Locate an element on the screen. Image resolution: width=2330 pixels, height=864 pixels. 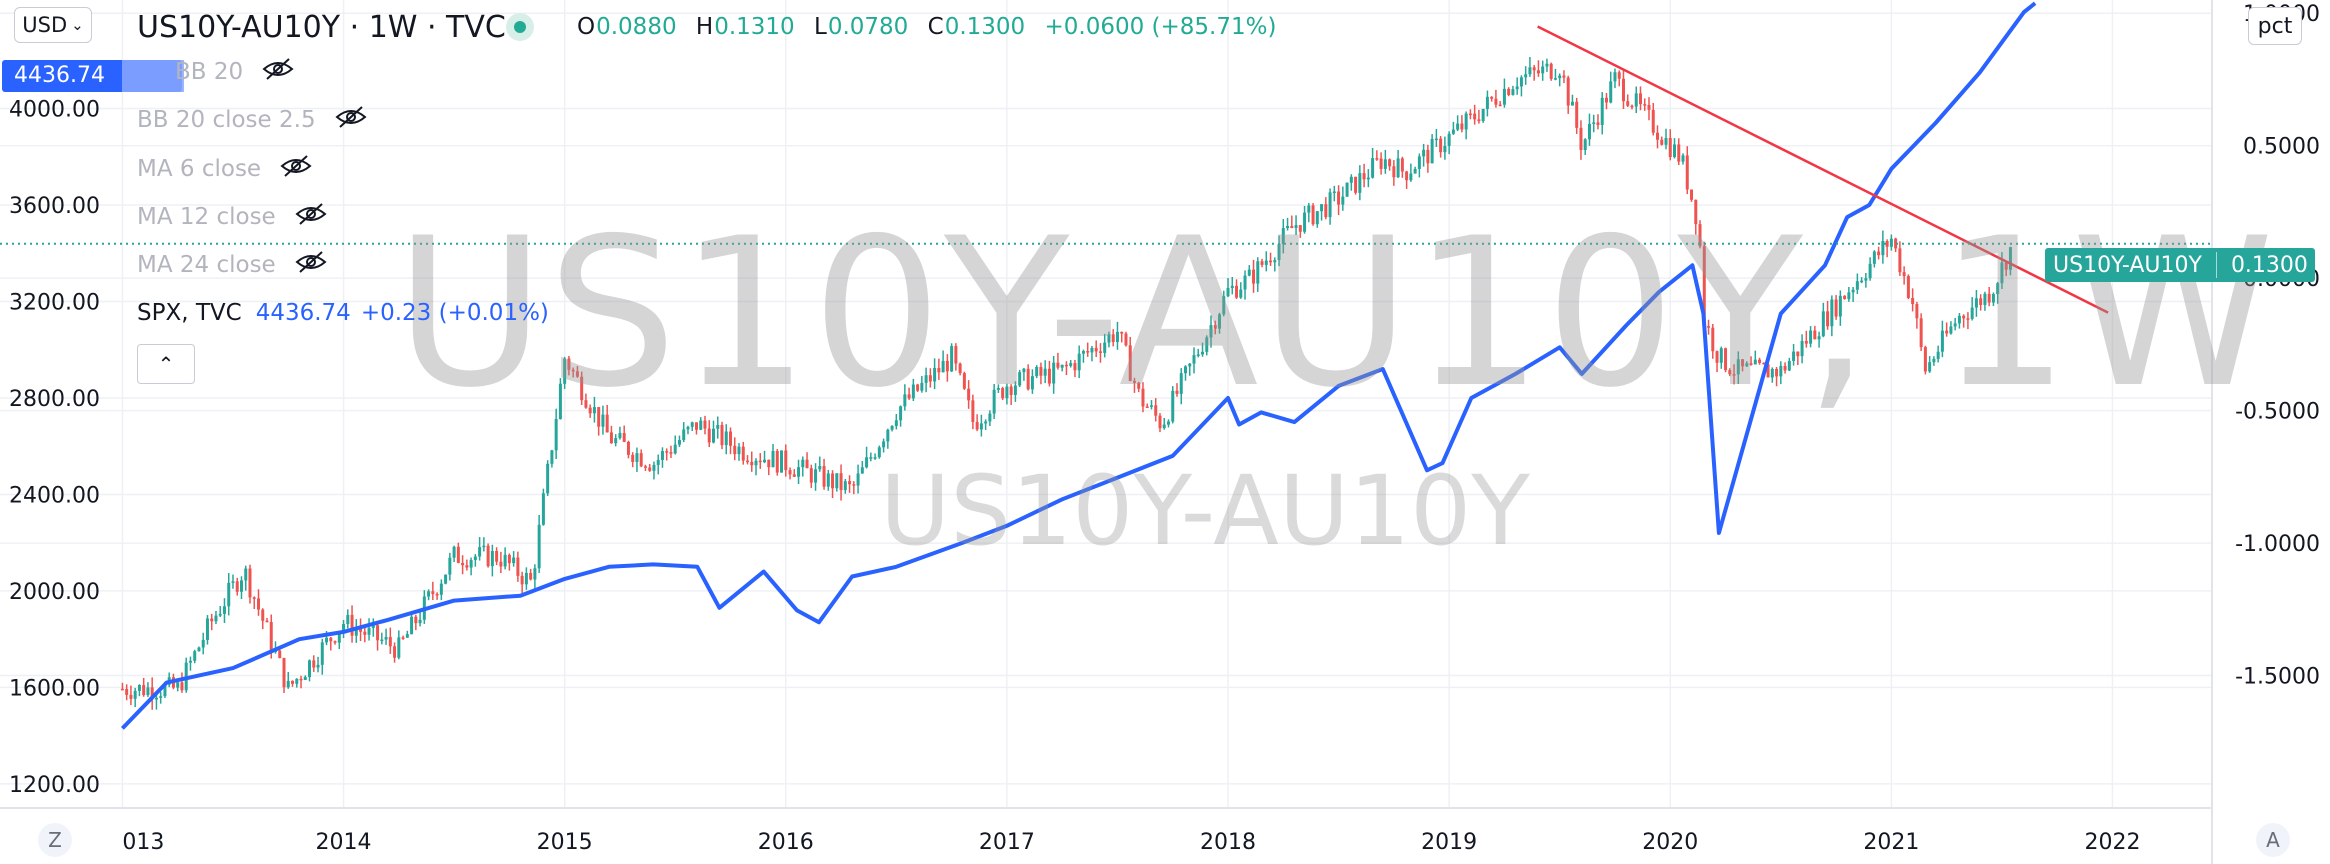
symbol-title: US10Y-AU10Y · 1W · TVC is located at coordinates (321, 27).